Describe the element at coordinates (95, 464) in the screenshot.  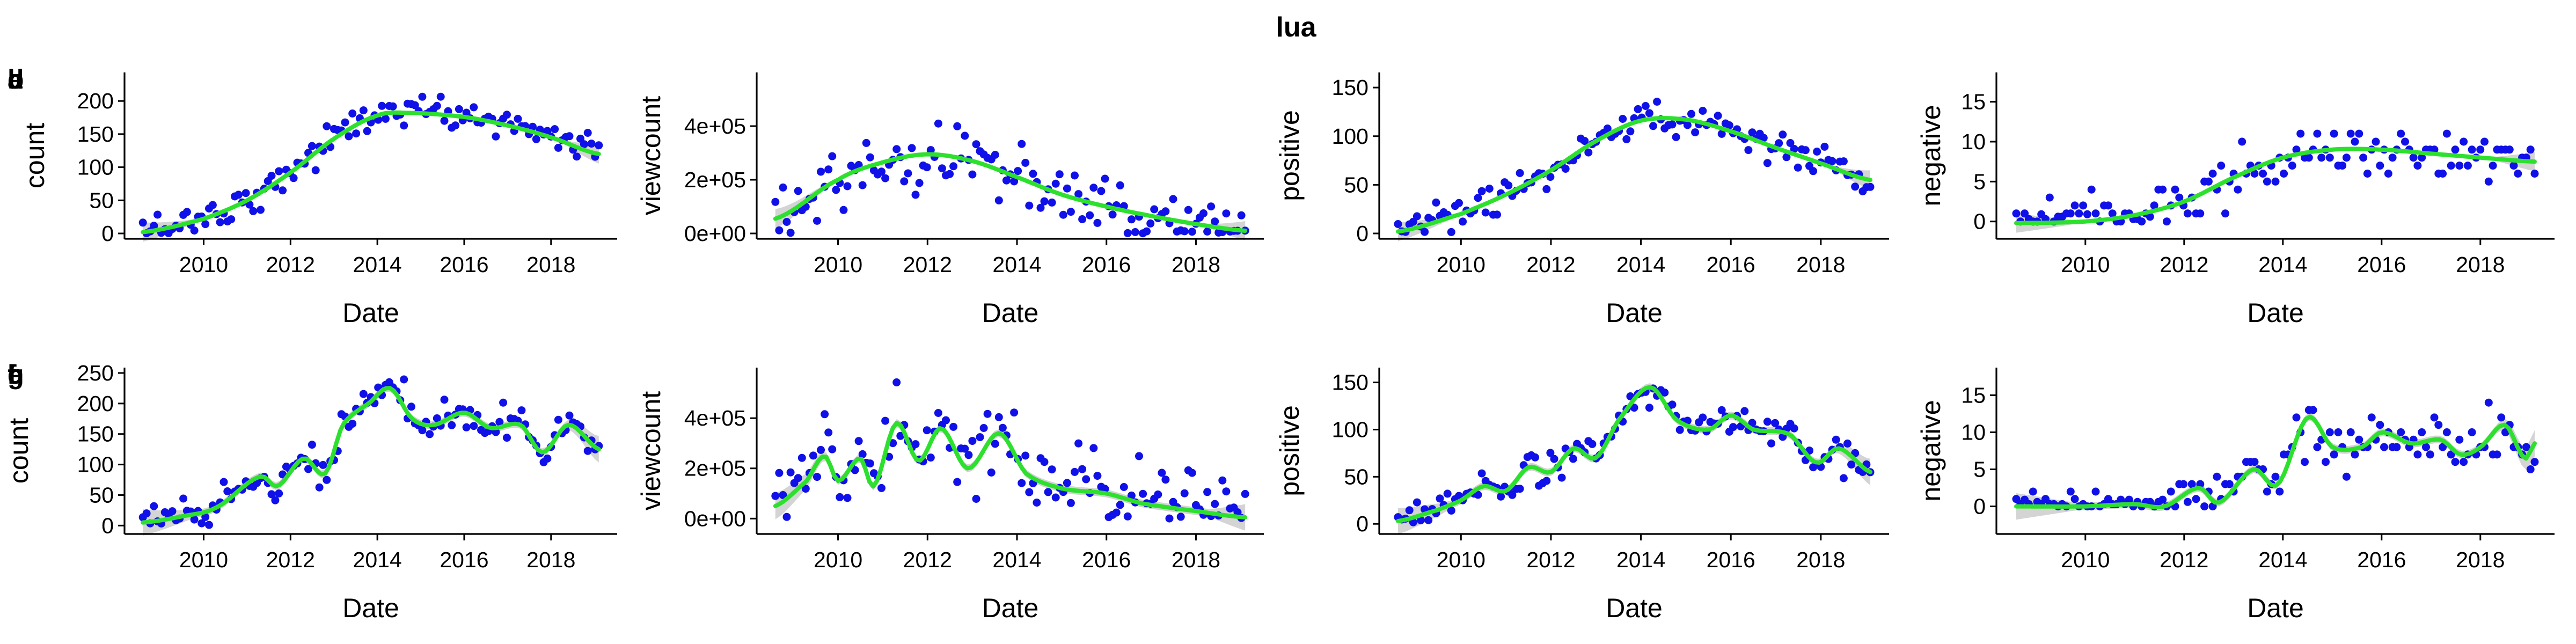
I see `y-tick-label: 100` at that location.